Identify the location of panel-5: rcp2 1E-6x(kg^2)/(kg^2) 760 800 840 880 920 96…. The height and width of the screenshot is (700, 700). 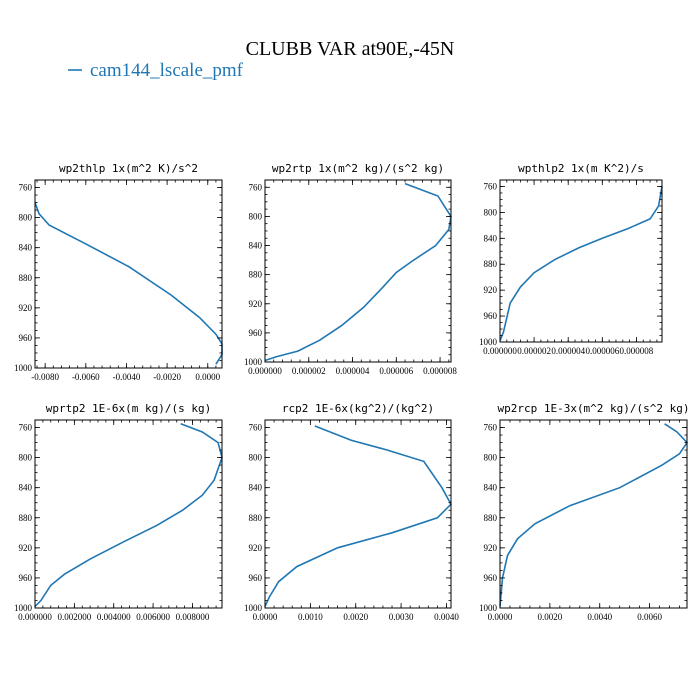
(351, 512).